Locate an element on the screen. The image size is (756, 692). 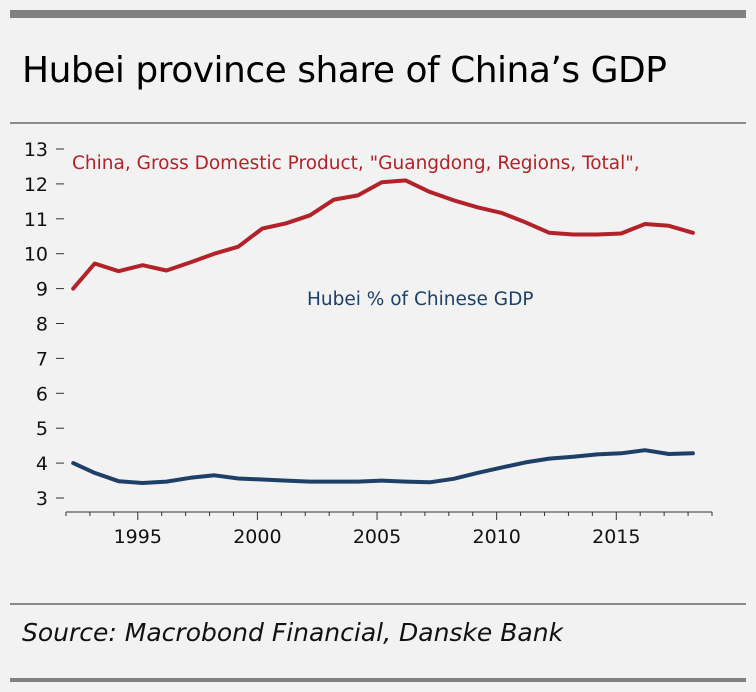
y-tick-label: 12 is located at coordinates (36, 185).